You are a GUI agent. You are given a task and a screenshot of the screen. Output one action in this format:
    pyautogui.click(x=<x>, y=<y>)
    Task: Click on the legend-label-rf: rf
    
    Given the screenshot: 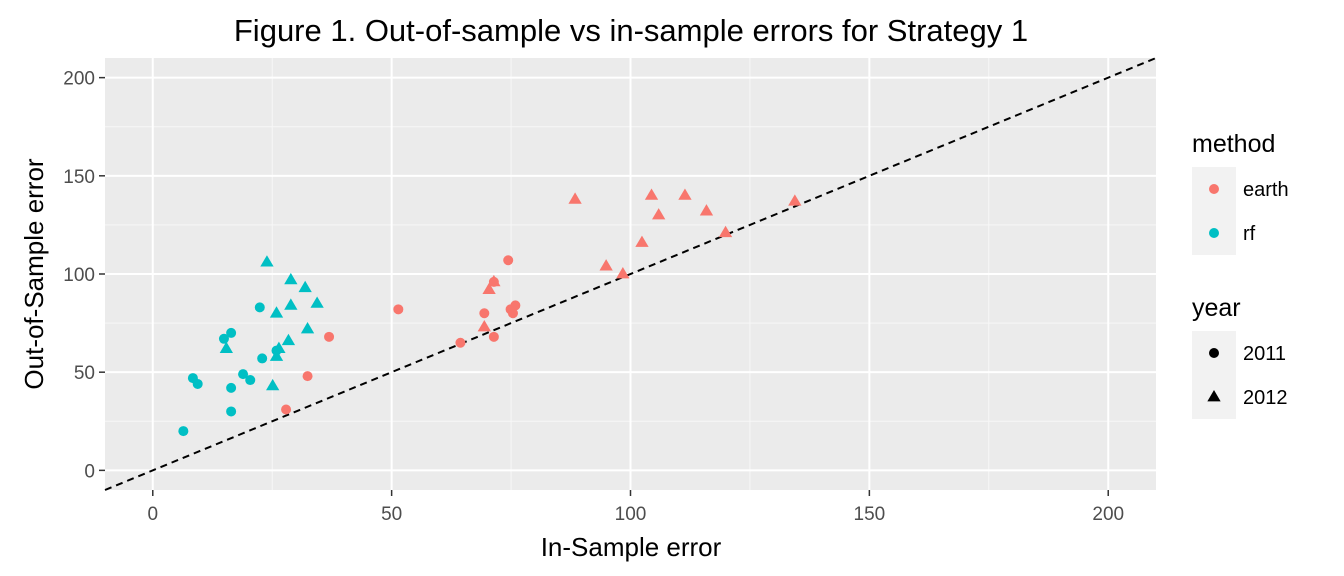 What is the action you would take?
    pyautogui.click(x=1249, y=234)
    